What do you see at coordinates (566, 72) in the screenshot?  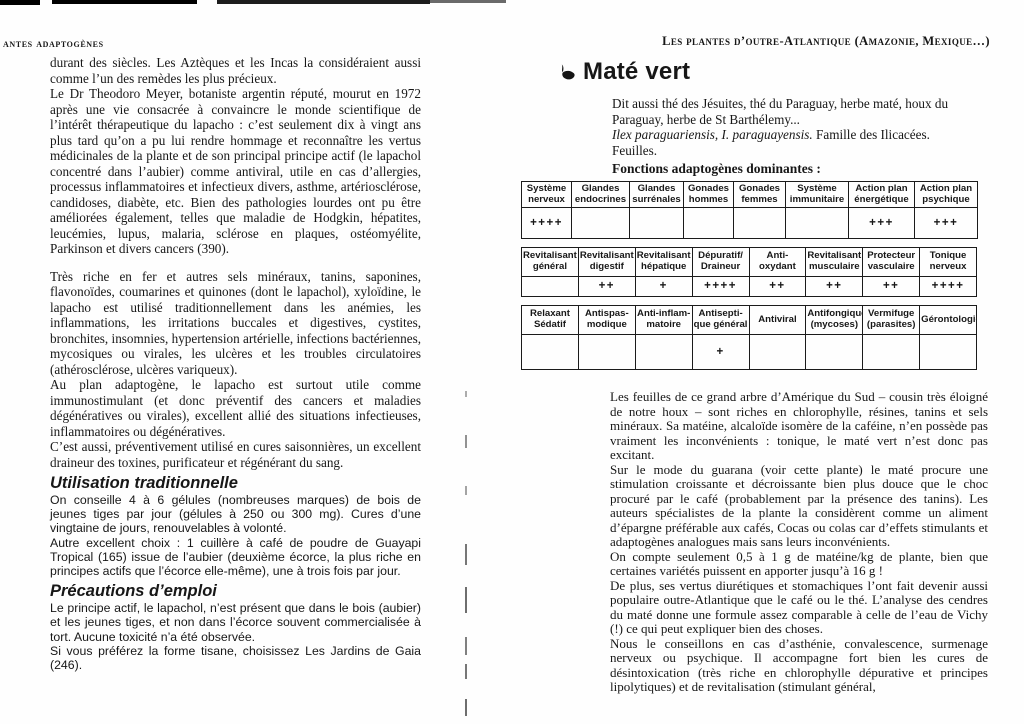 I see `leaf-icon` at bounding box center [566, 72].